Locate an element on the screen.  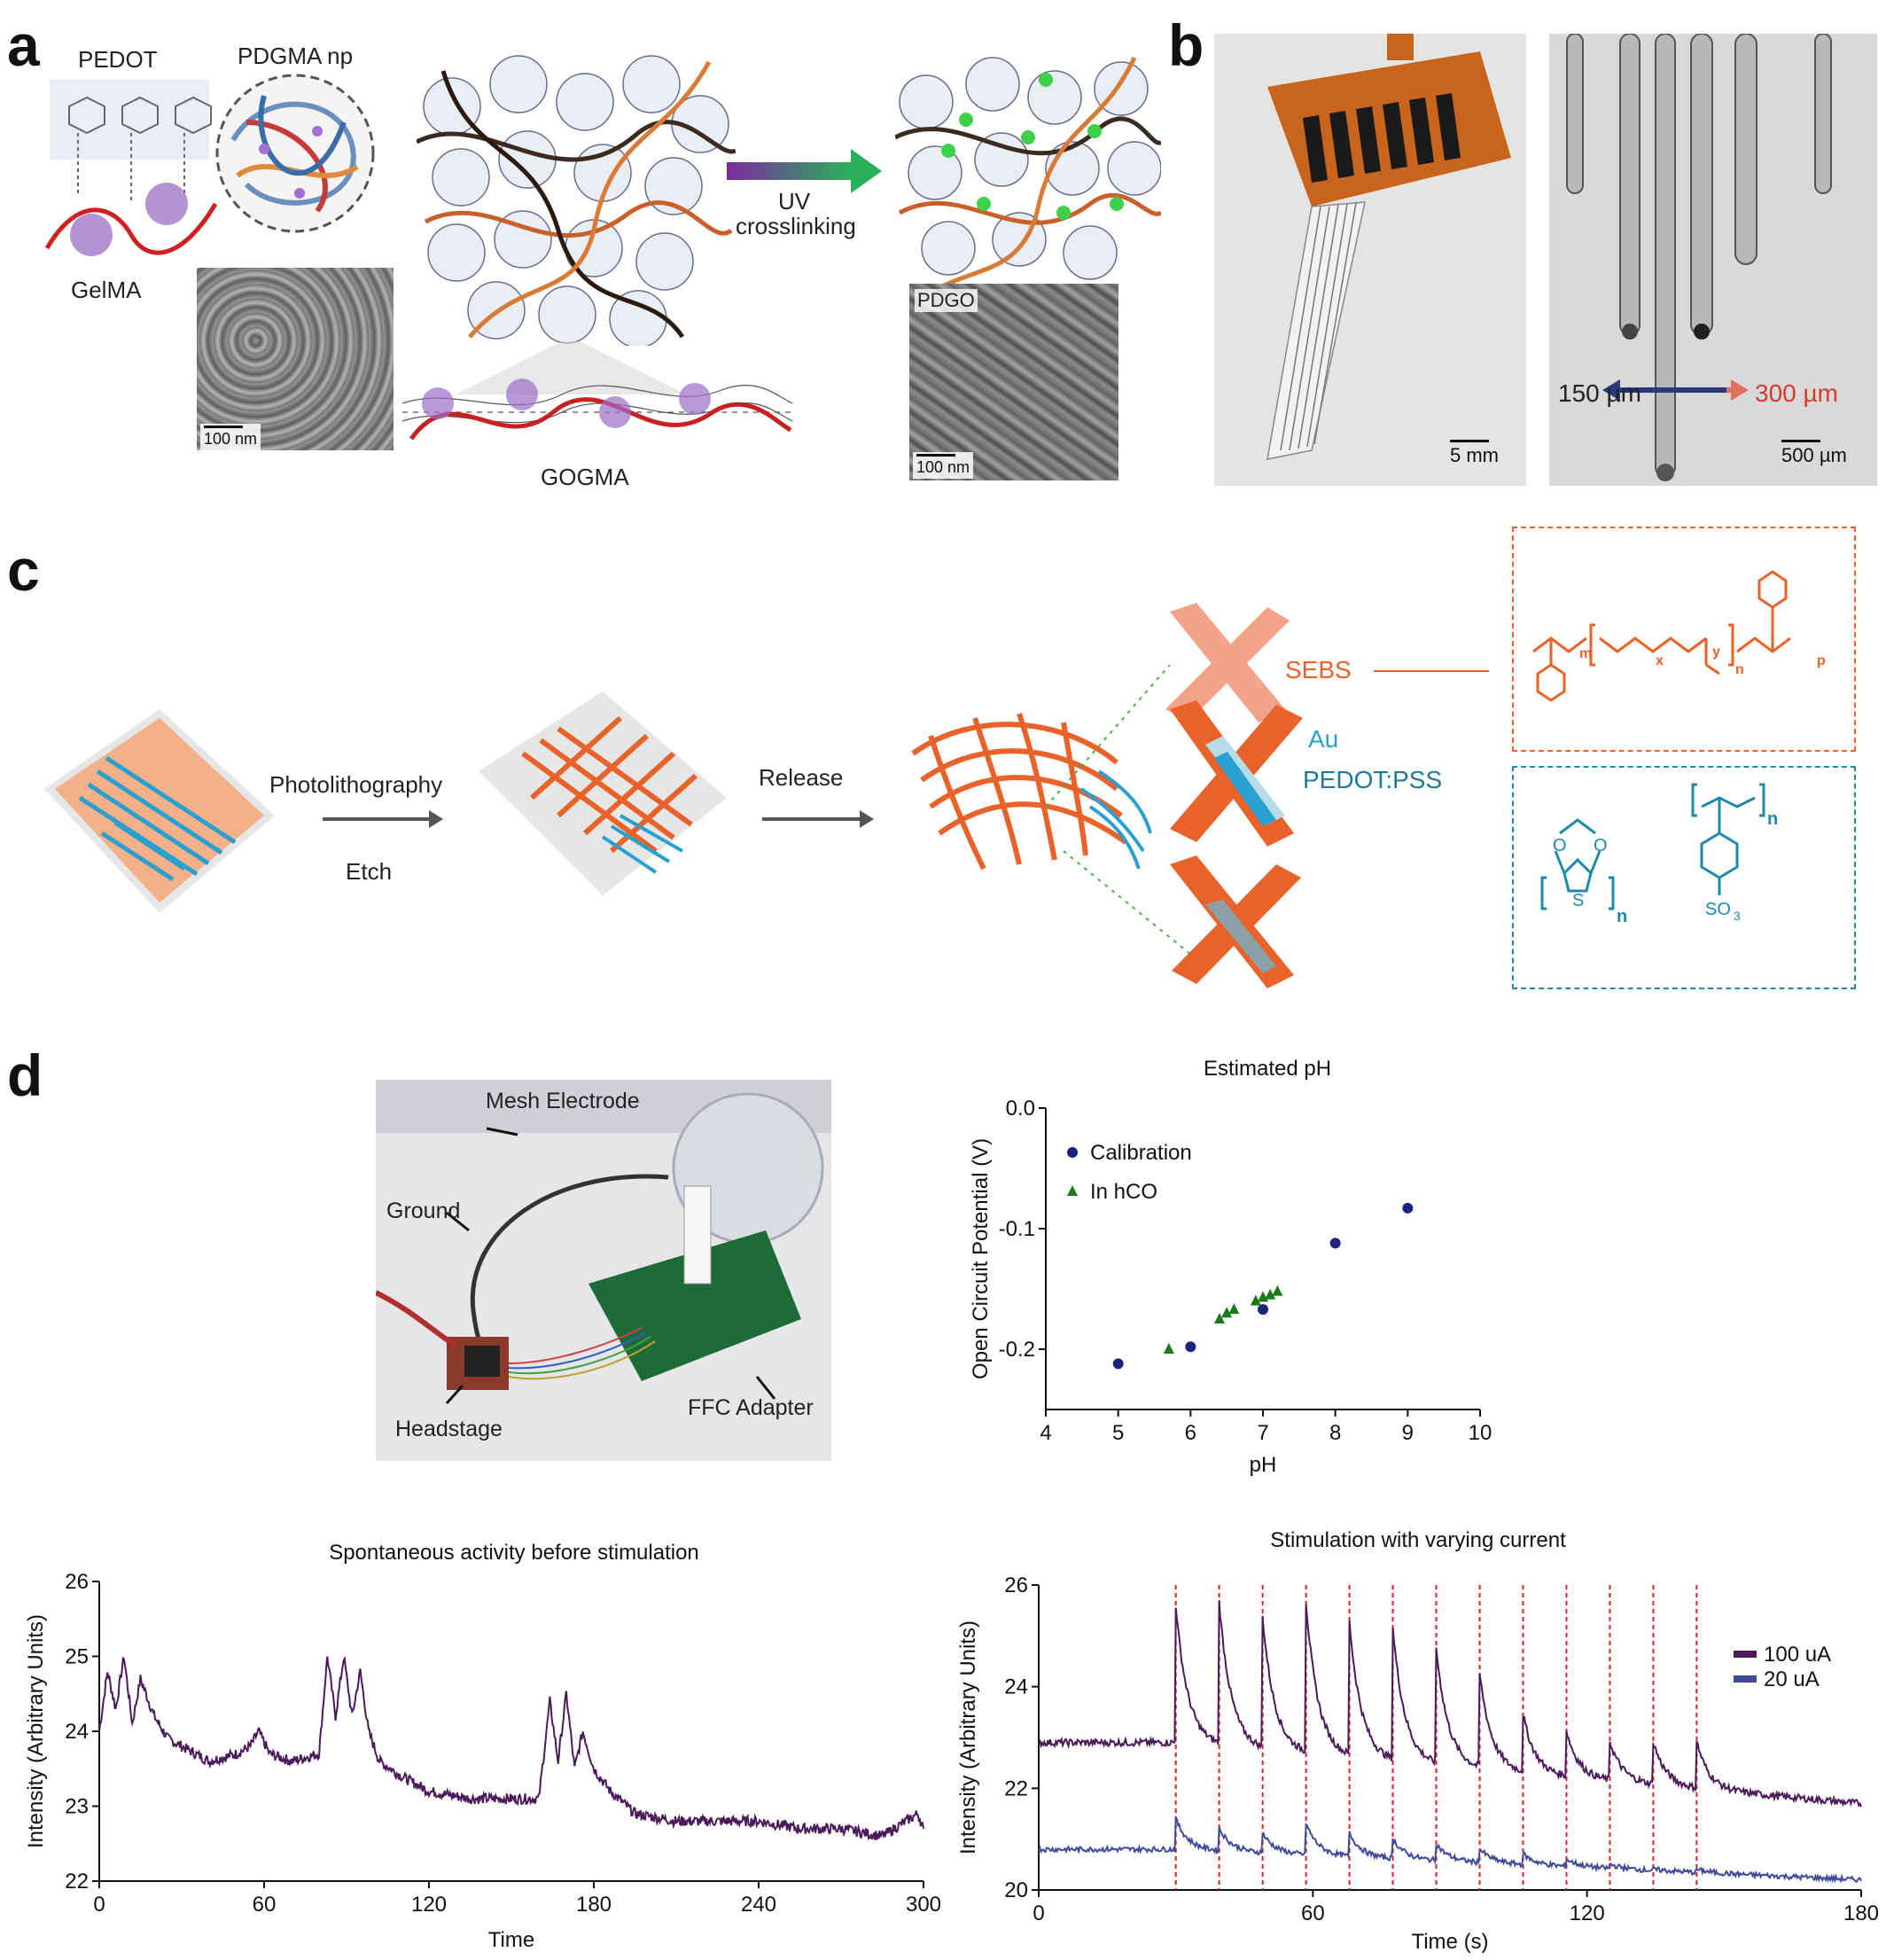
scale-bar-b-right: 500 µm is located at coordinates (1814, 453).